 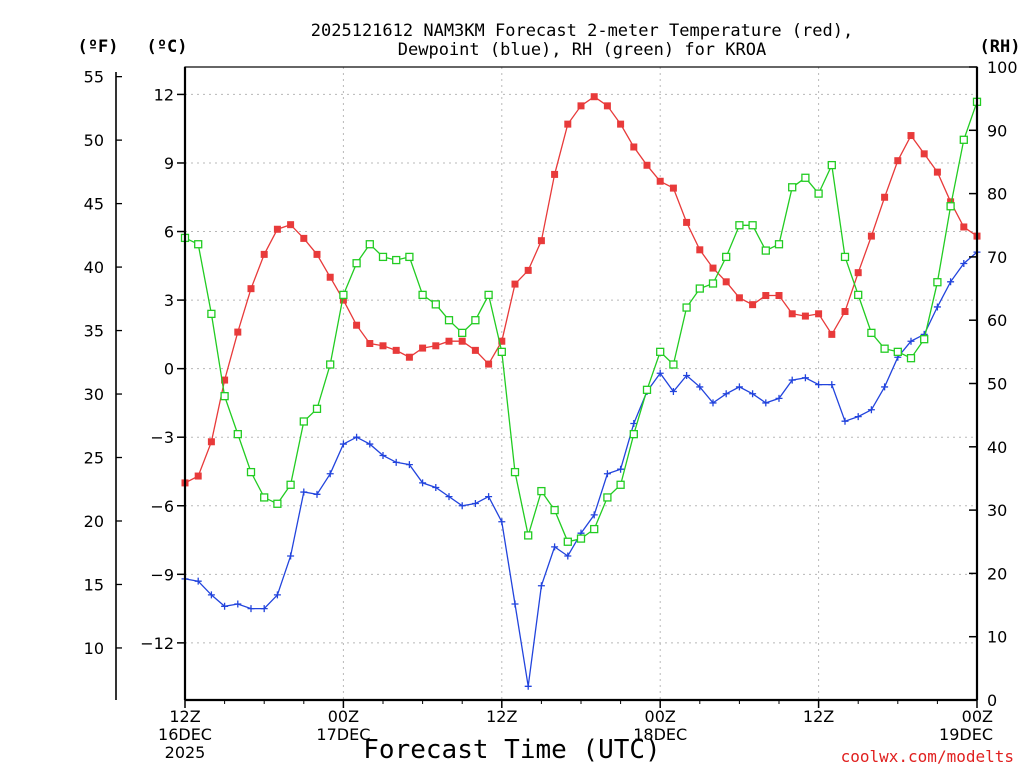 What do you see at coordinates (169, 369) in the screenshot?
I see `celsius-tick-label: 0` at bounding box center [169, 369].